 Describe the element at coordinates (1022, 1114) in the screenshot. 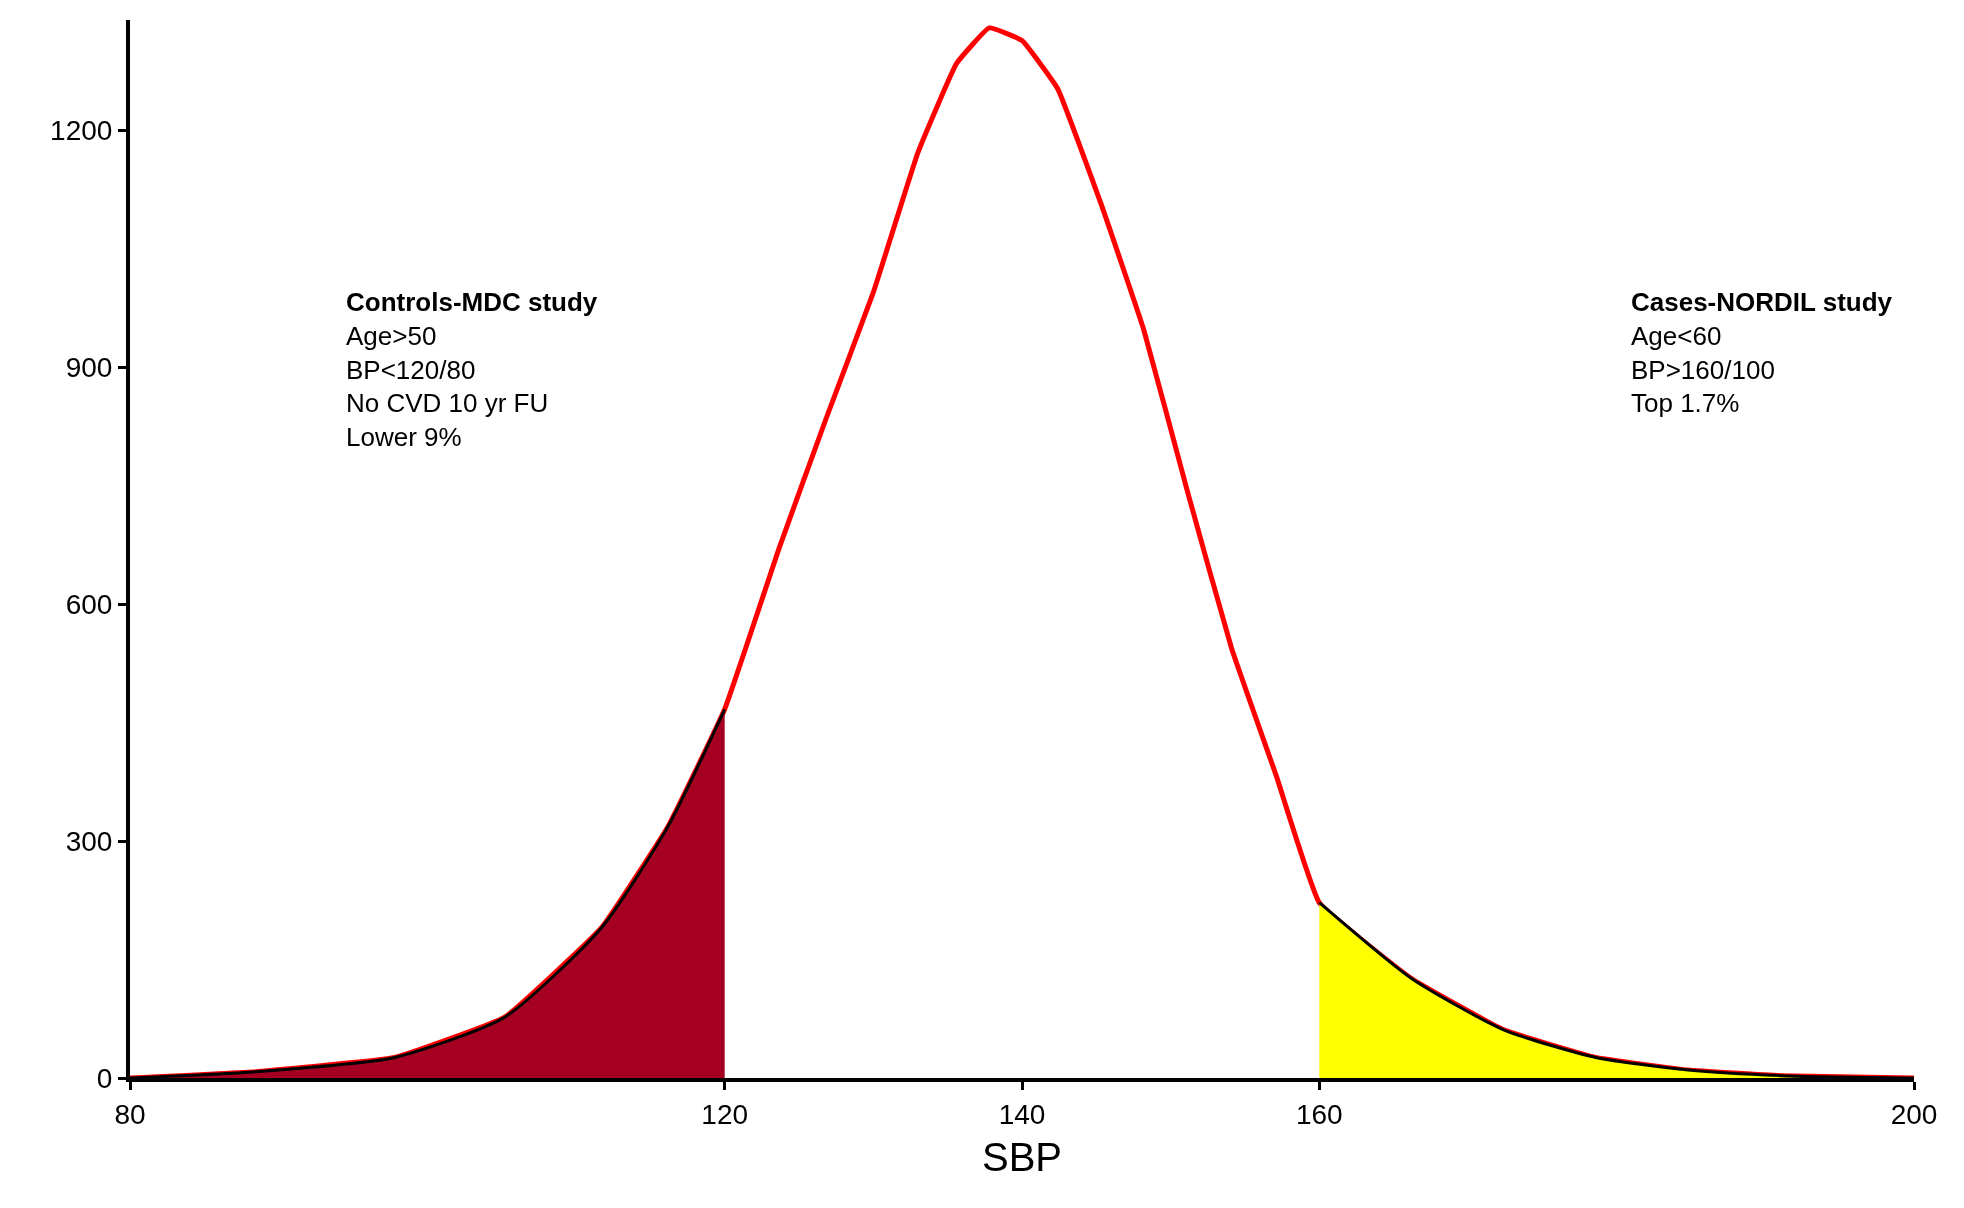

I see `x-tick-label: 140` at that location.